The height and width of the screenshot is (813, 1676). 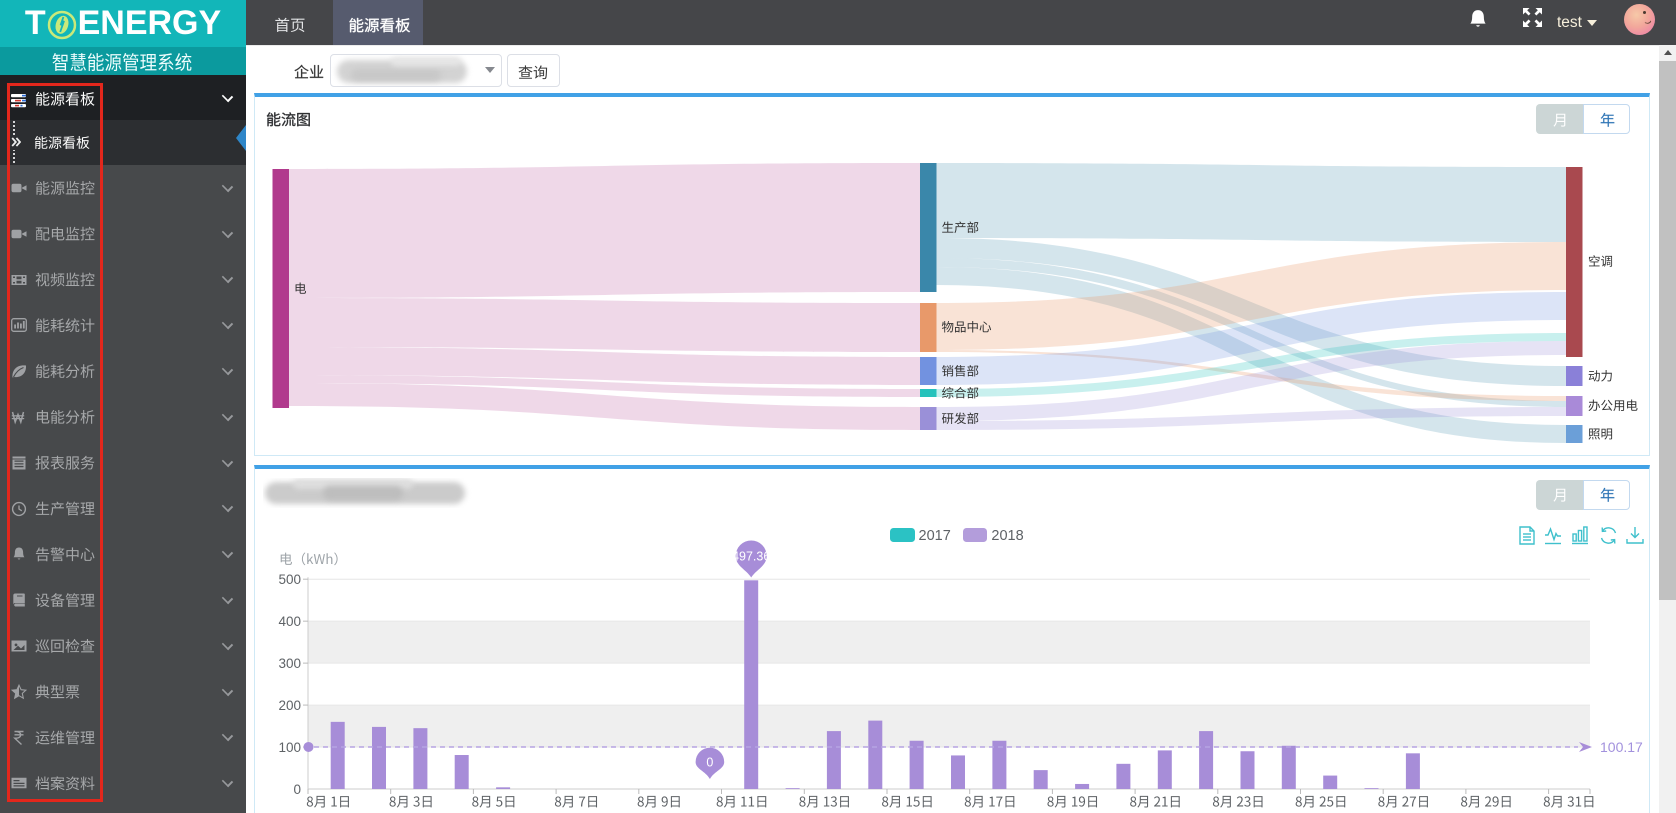 I want to click on svg-text: 500, so click(x=289, y=579).